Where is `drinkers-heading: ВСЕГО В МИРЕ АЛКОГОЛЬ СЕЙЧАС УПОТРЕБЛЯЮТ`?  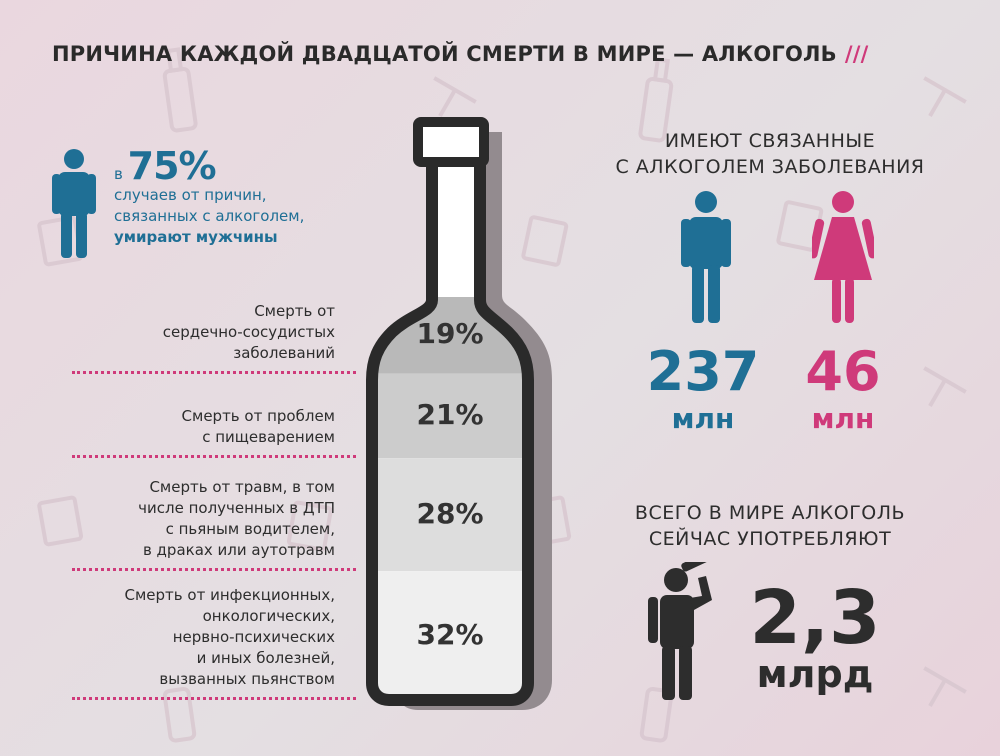
drinkers-heading: ВСЕГО В МИРЕ АЛКОГОЛЬ СЕЙЧАС УПОТРЕБЛЯЮТ is located at coordinates (770, 526).